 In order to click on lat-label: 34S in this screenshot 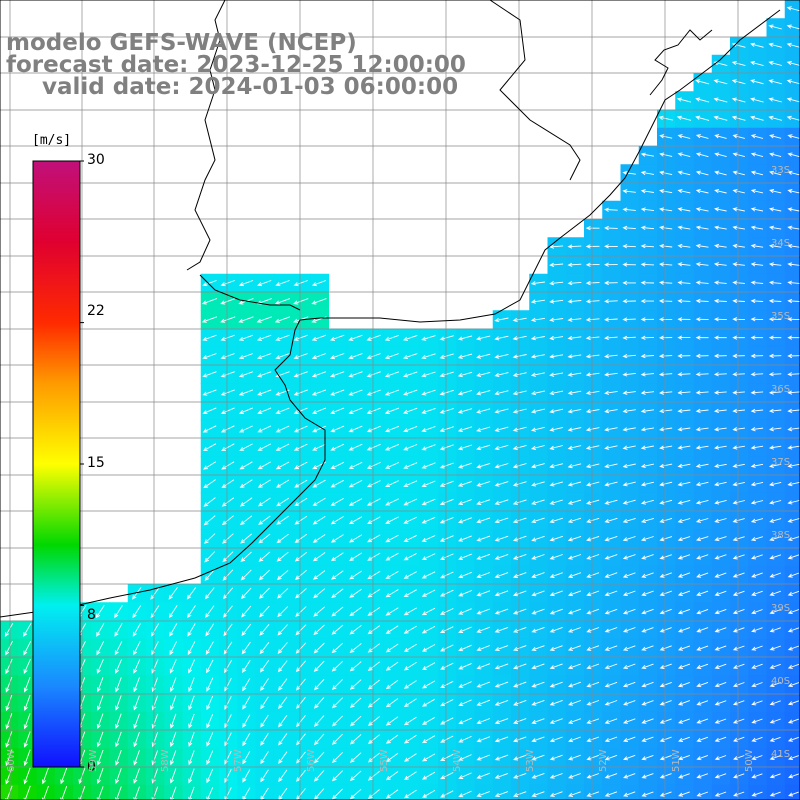, I will do `click(781, 243)`.